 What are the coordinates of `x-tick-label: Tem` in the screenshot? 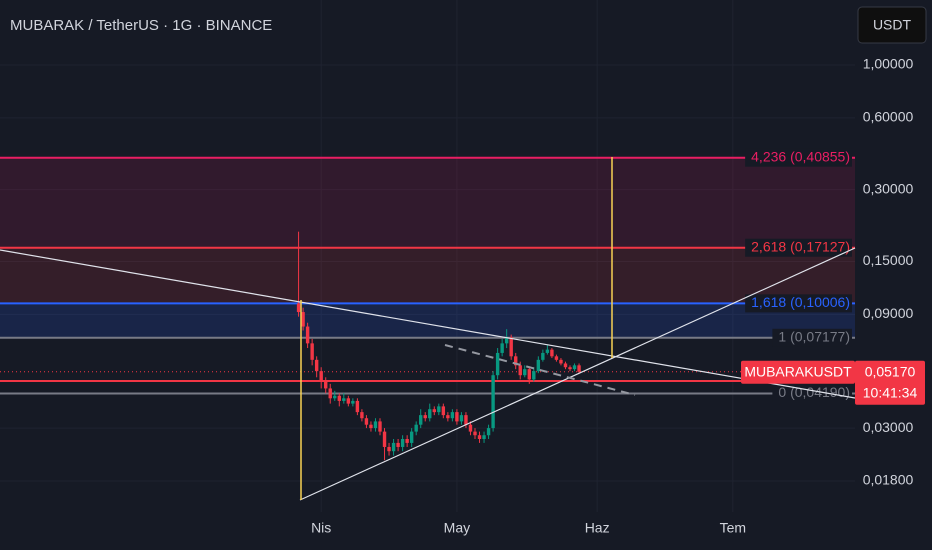 It's located at (733, 528).